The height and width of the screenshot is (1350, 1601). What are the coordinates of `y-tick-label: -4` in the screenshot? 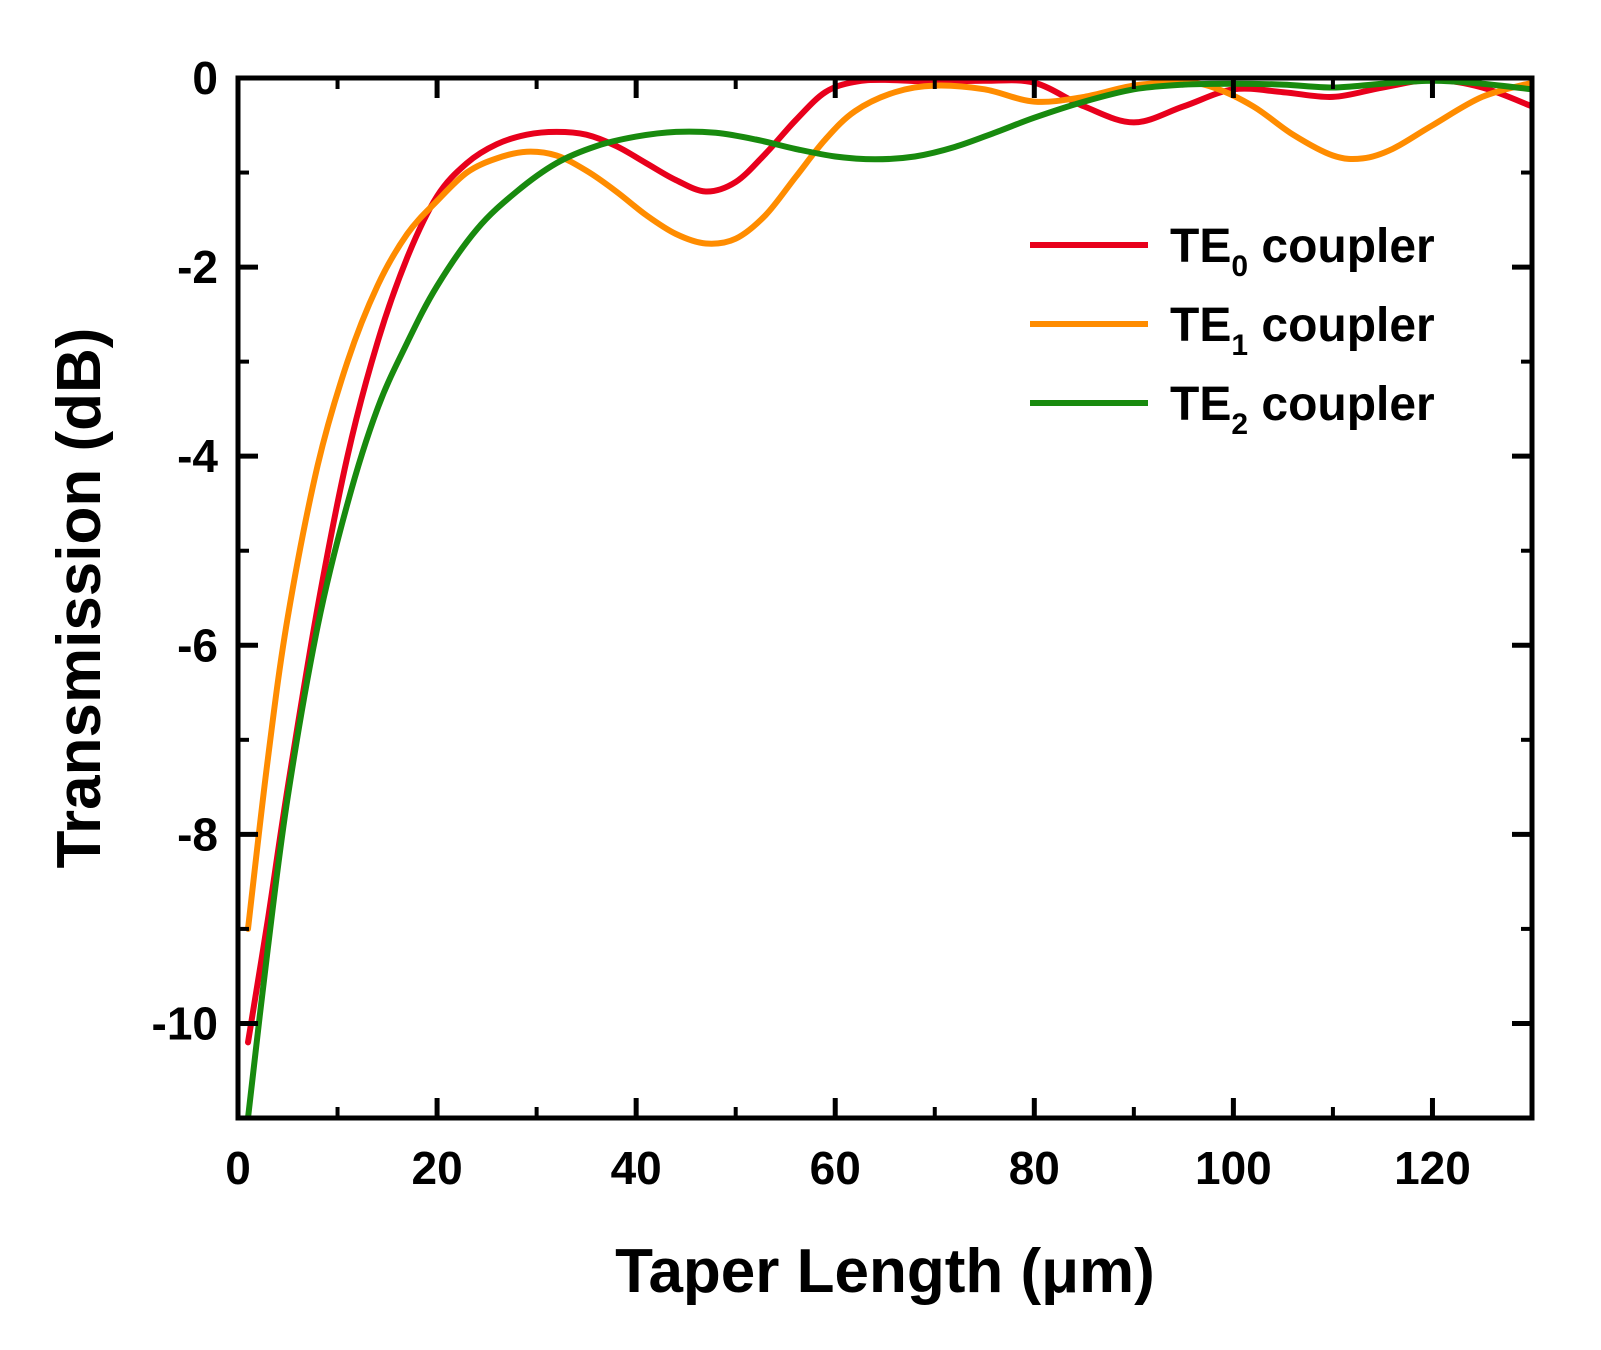 It's located at (197, 456).